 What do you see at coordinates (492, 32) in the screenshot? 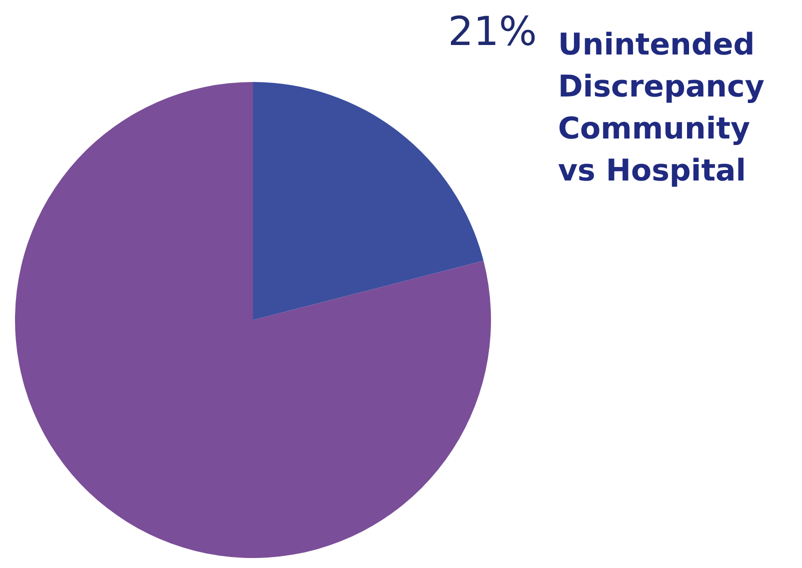
I see `data-label: 21%` at bounding box center [492, 32].